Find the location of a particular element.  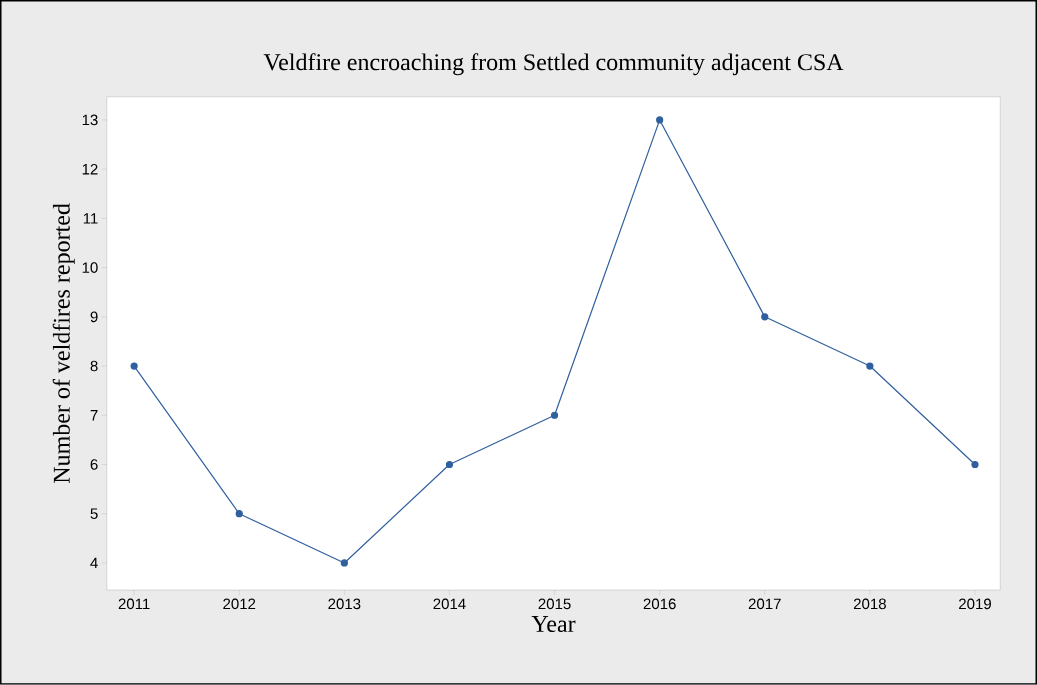

y-tick-label: 9 is located at coordinates (94, 317).